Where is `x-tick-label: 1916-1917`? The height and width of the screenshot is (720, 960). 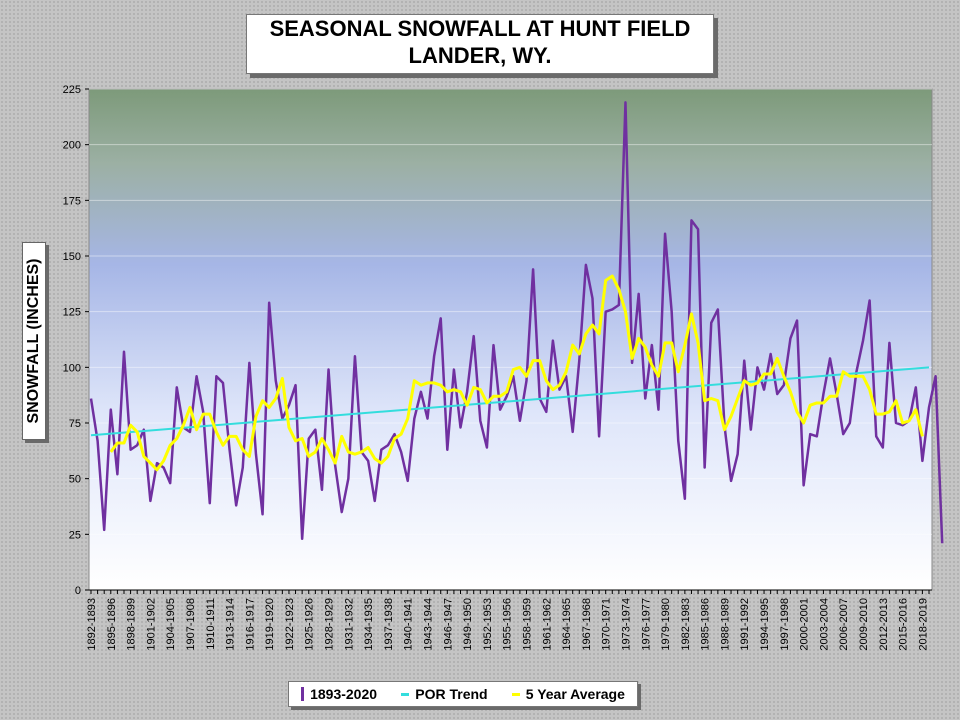 x-tick-label: 1916-1917 is located at coordinates (250, 624).